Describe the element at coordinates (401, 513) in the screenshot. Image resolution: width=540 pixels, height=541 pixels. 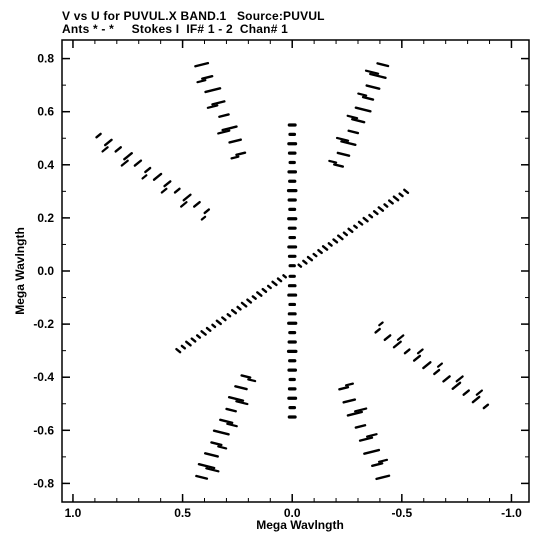
I see `x-tick-label: -0.5` at that location.